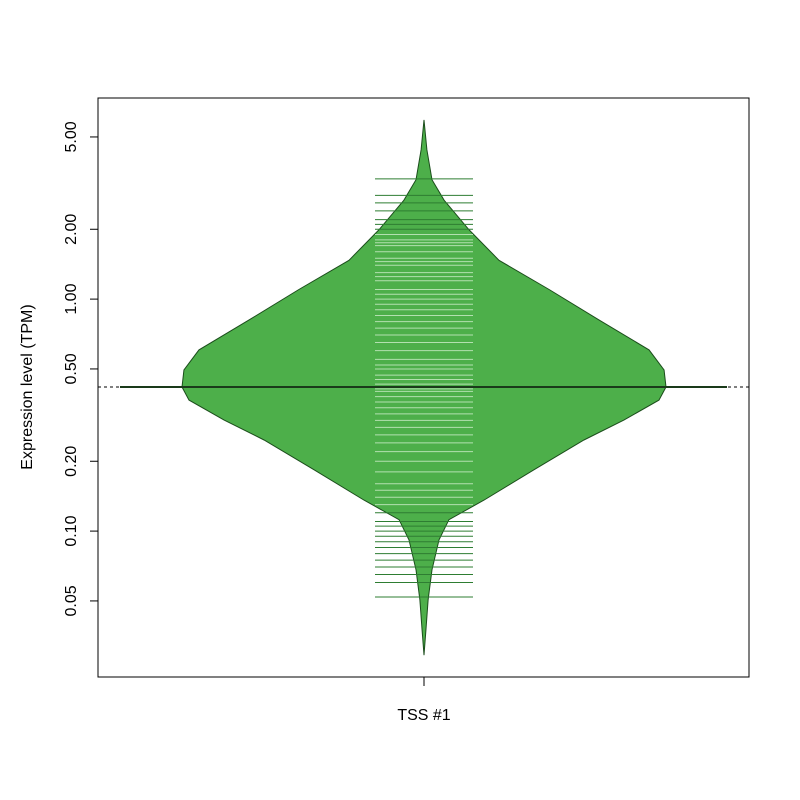 This screenshot has height=800, width=800. What do you see at coordinates (27, 386) in the screenshot?
I see `y-axis-label: Expression level (TPM)` at bounding box center [27, 386].